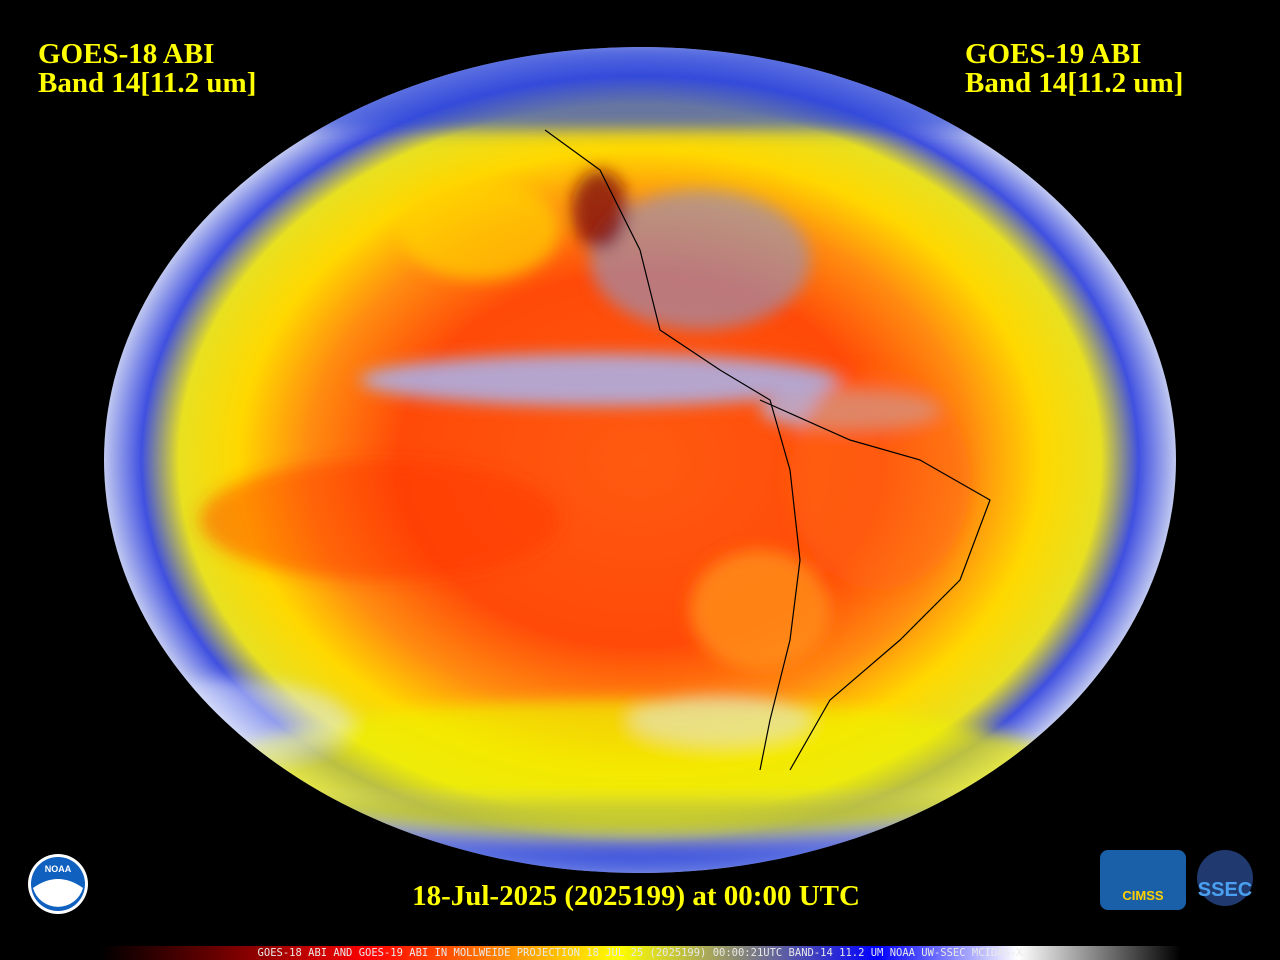  I want to click on timestamp: 18-Jul-2025 (2025199) at 00:00 UTC, so click(636, 896).